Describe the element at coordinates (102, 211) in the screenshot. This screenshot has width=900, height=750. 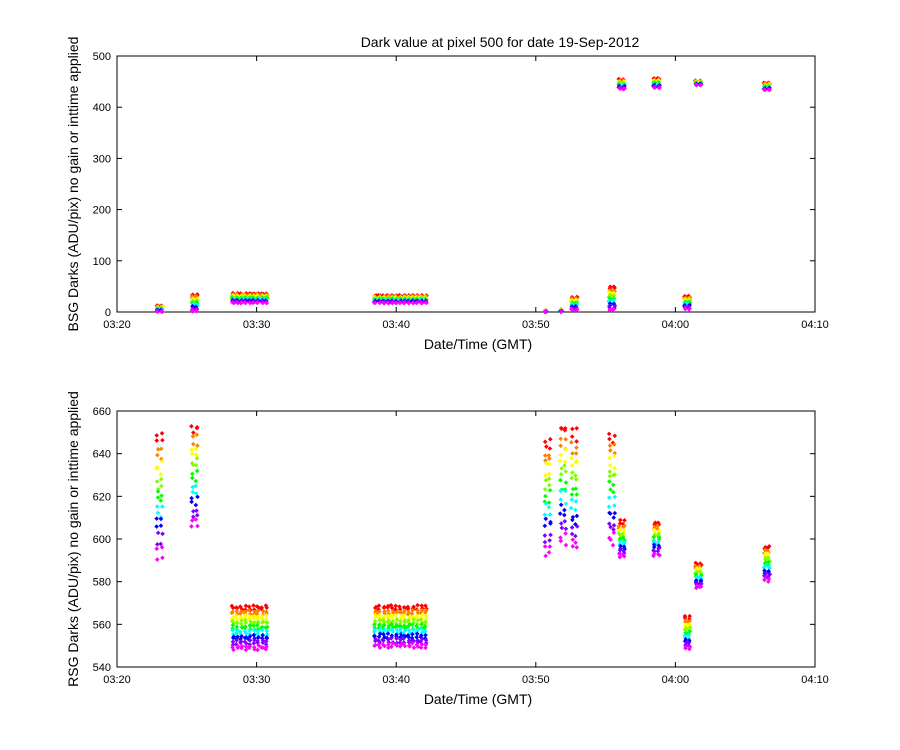
I see `bsg-y-tick-label: 200` at that location.